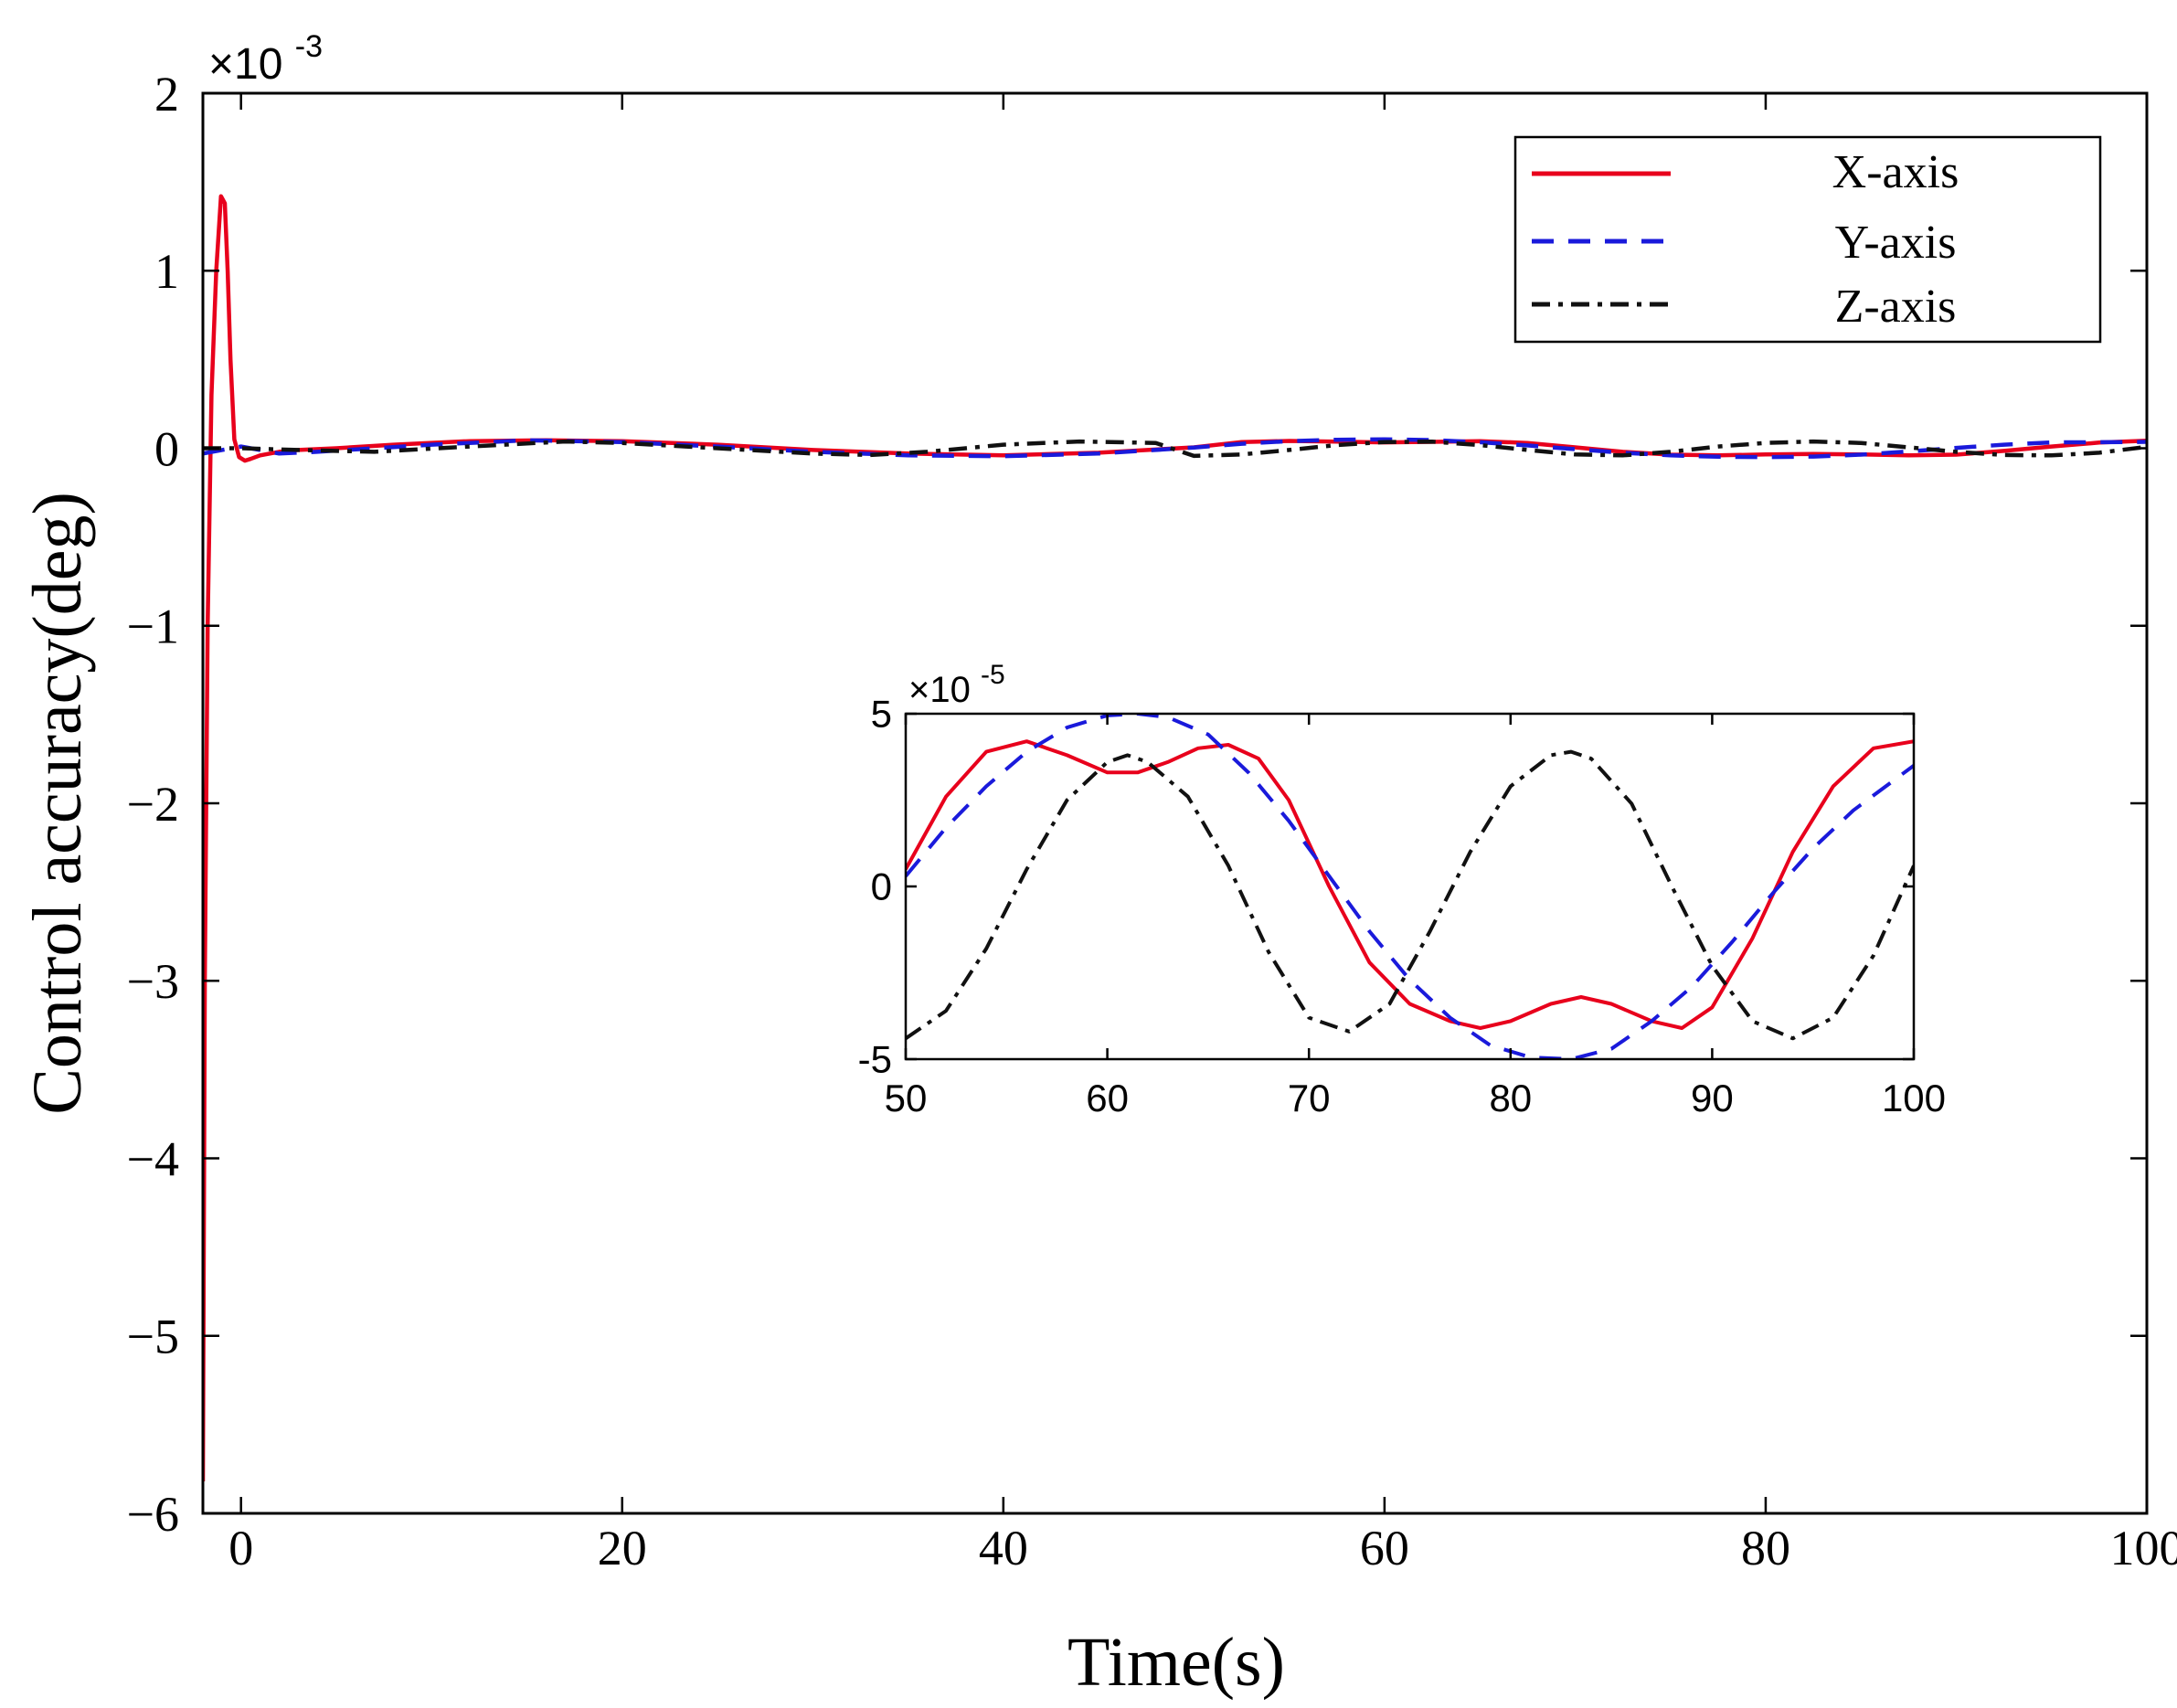 Image resolution: width=2177 pixels, height=1708 pixels. Describe the element at coordinates (309, 46) in the screenshot. I see `main-y-scale-exponent: -3` at that location.